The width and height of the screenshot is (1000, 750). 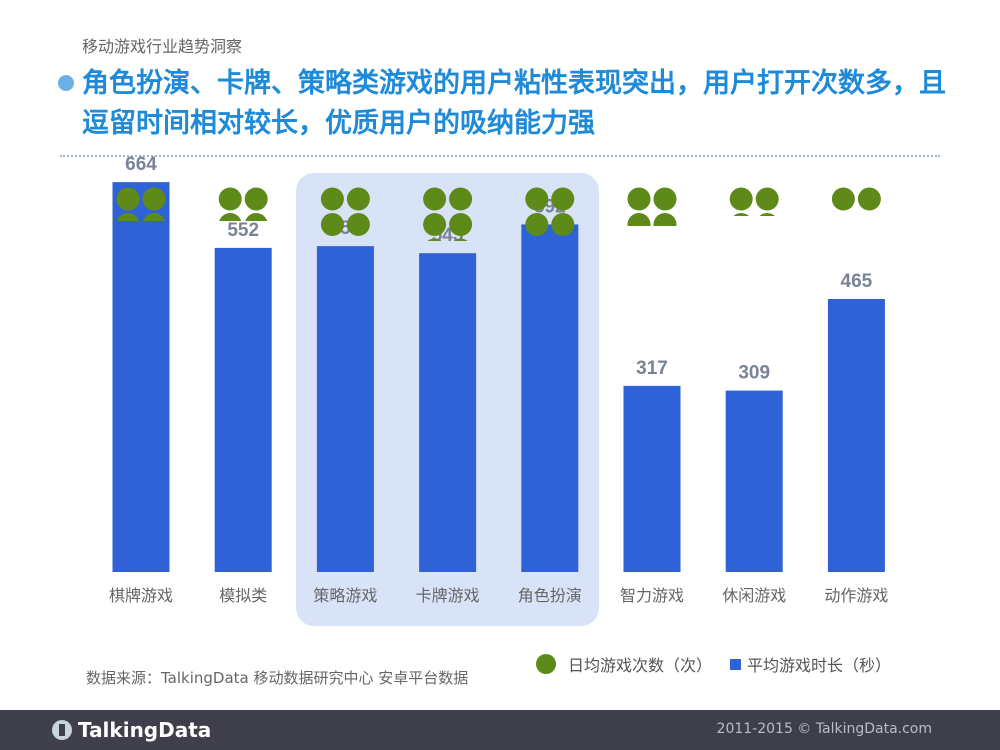 What do you see at coordinates (640, 665) in the screenshot?
I see `legend-count-label: 日均游戏次数（次）` at bounding box center [640, 665].